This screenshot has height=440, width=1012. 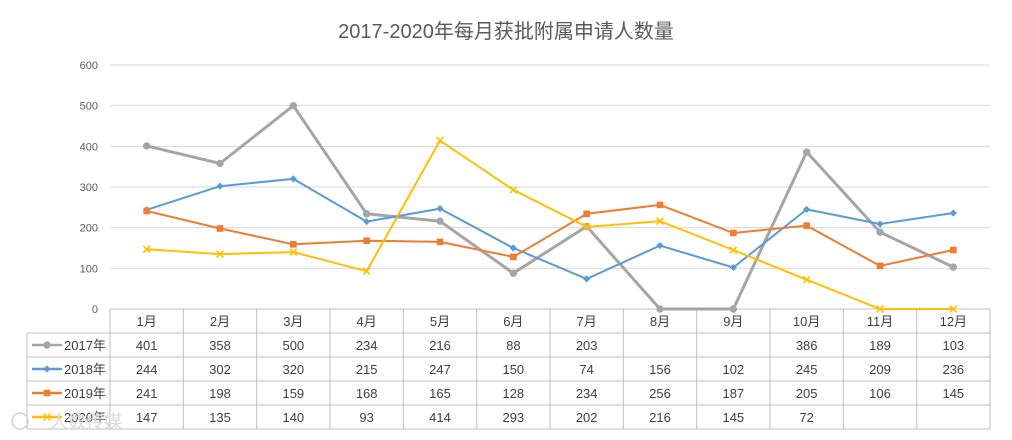 I want to click on y-tick-label: 100, so click(x=89, y=269).